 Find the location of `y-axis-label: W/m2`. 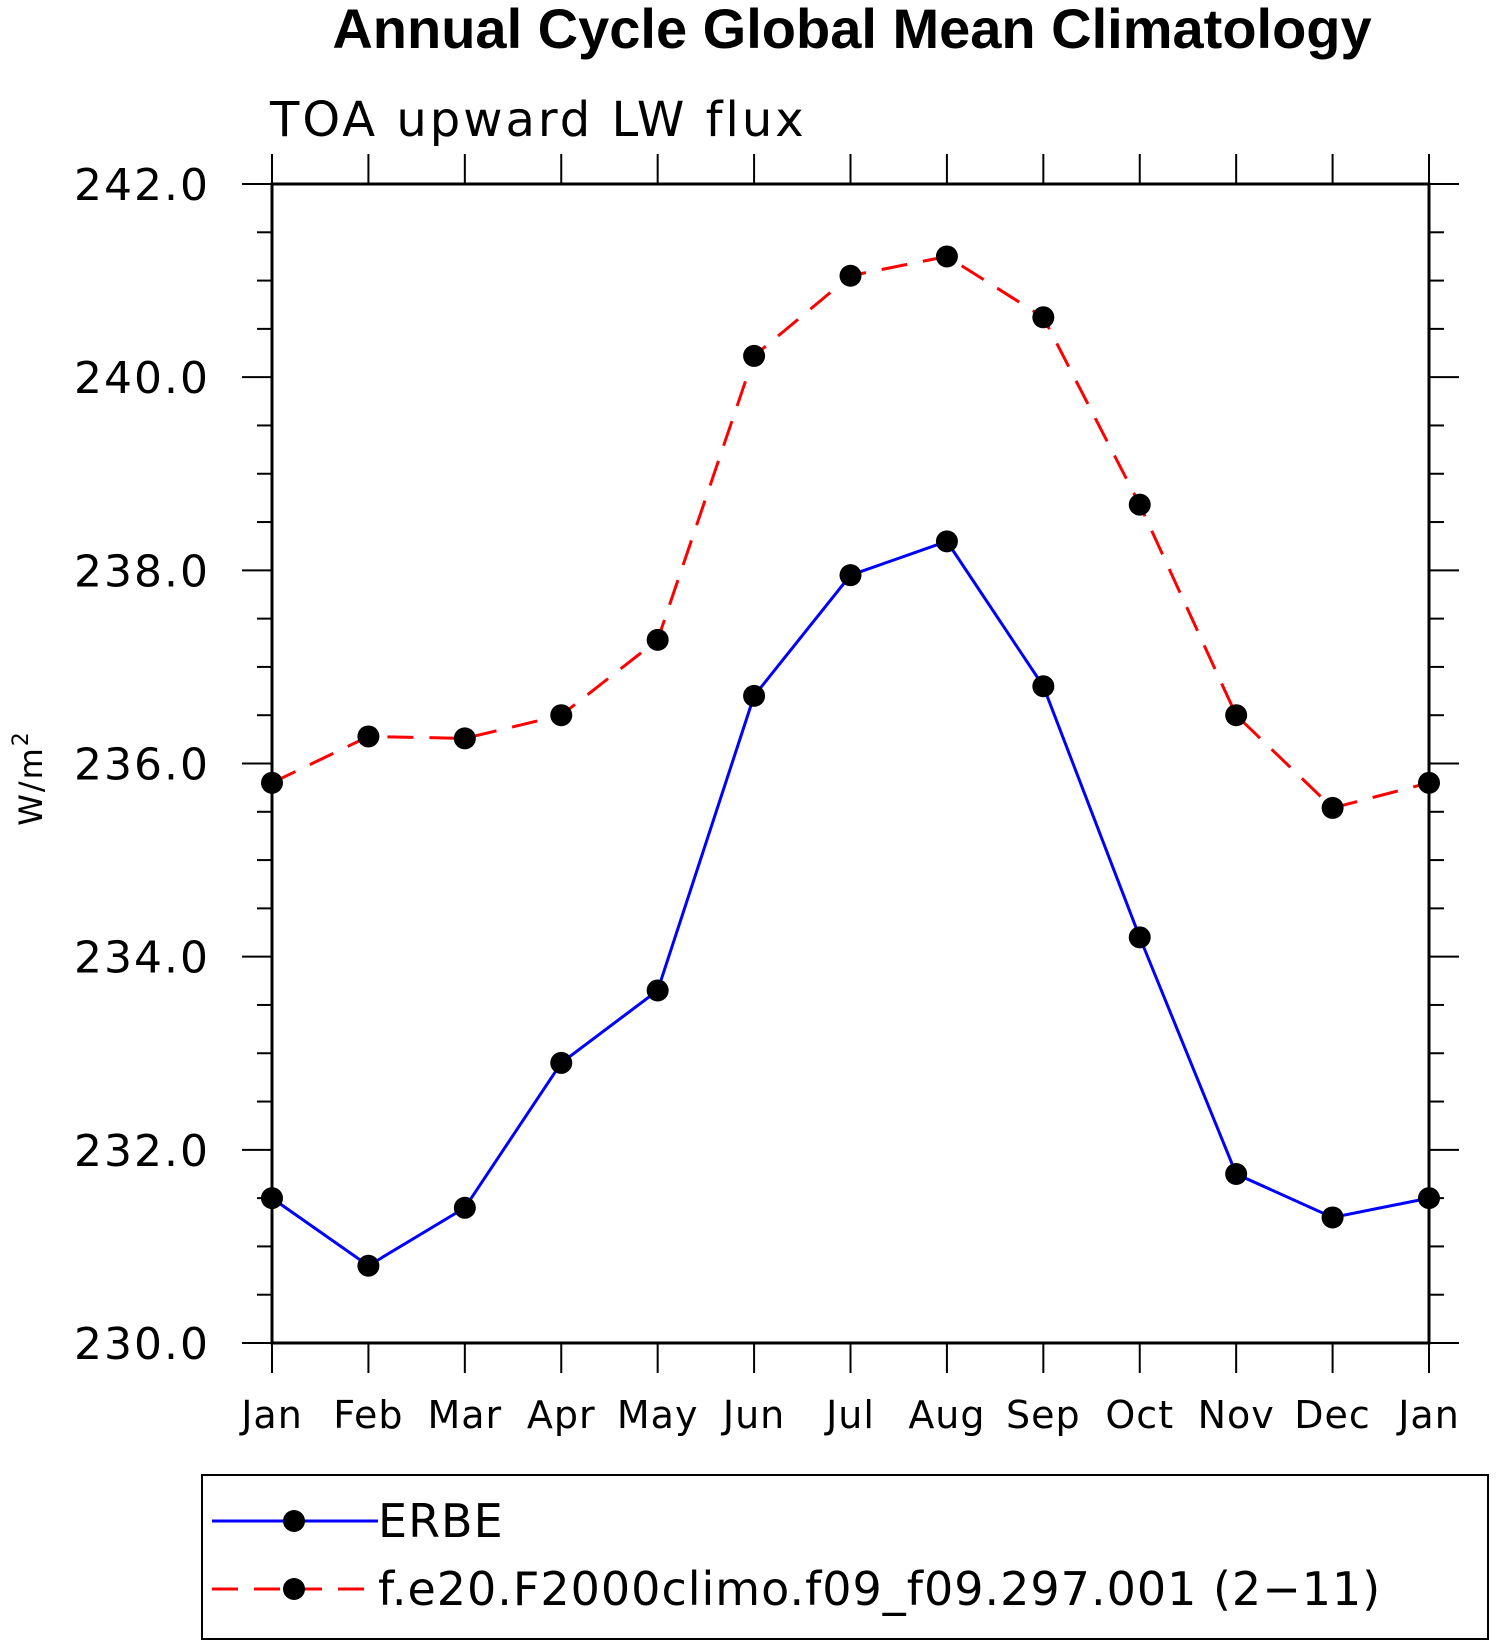

y-axis-label: W/m2 is located at coordinates (29, 778).